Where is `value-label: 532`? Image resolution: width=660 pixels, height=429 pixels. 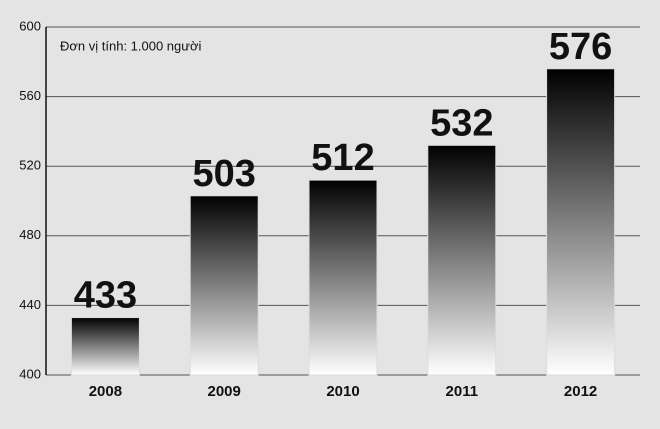
value-label: 532 is located at coordinates (461, 123).